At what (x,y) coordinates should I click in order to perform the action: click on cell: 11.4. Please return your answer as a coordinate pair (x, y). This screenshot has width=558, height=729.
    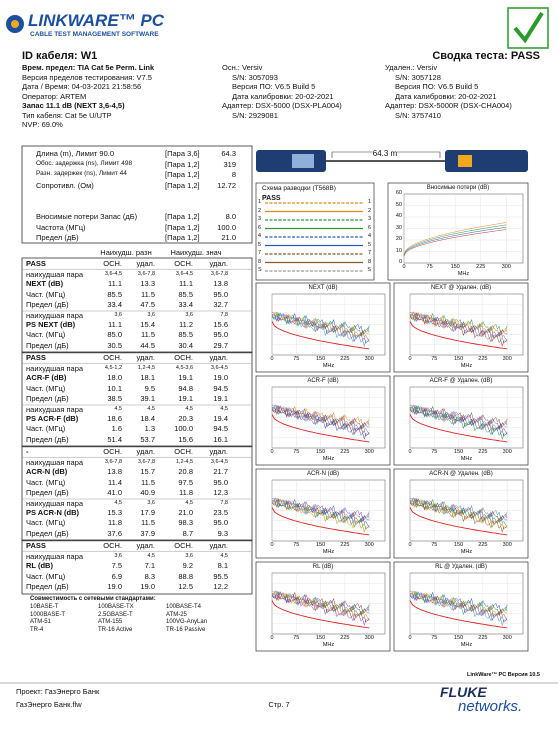
    Looking at the image, I should click on (114, 482).